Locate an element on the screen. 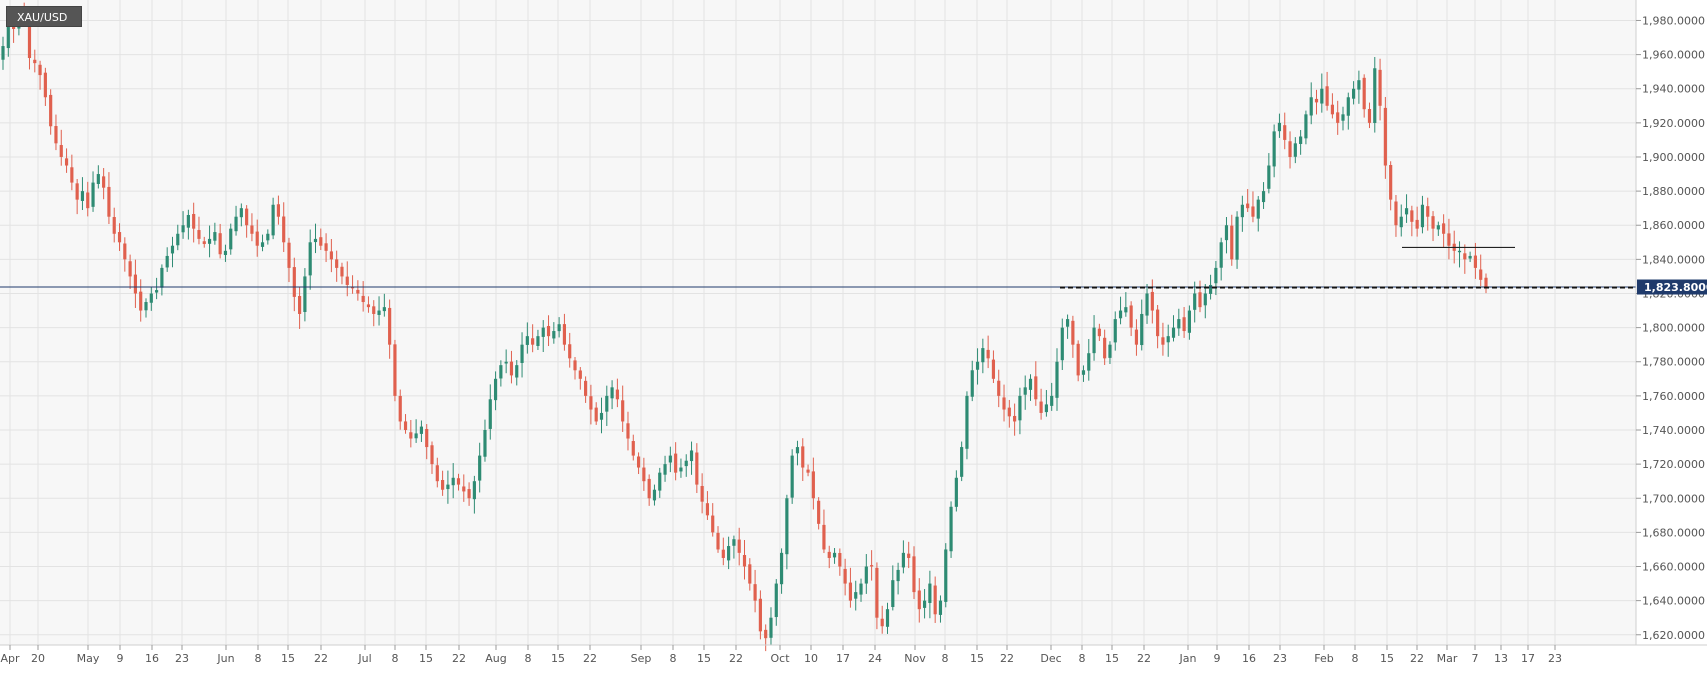 The image size is (1707, 675). y-tick-label: 1,960.0000 is located at coordinates (1673, 55).